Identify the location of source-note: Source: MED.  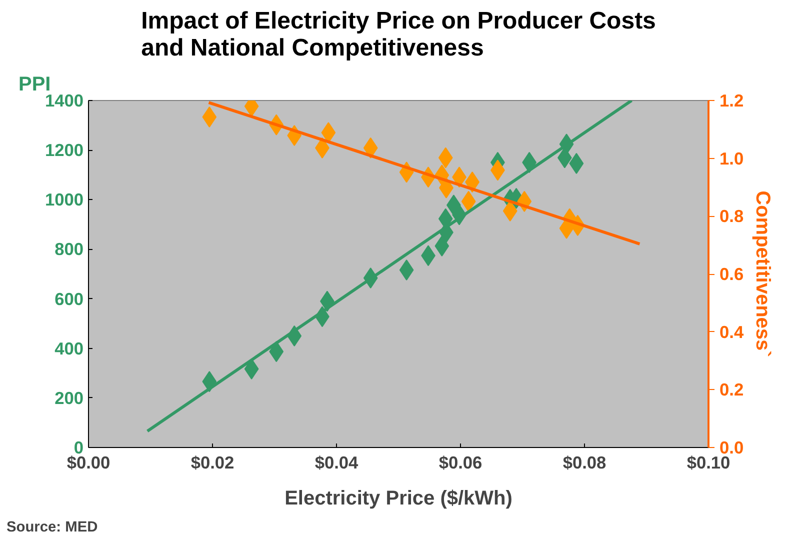
(52, 528).